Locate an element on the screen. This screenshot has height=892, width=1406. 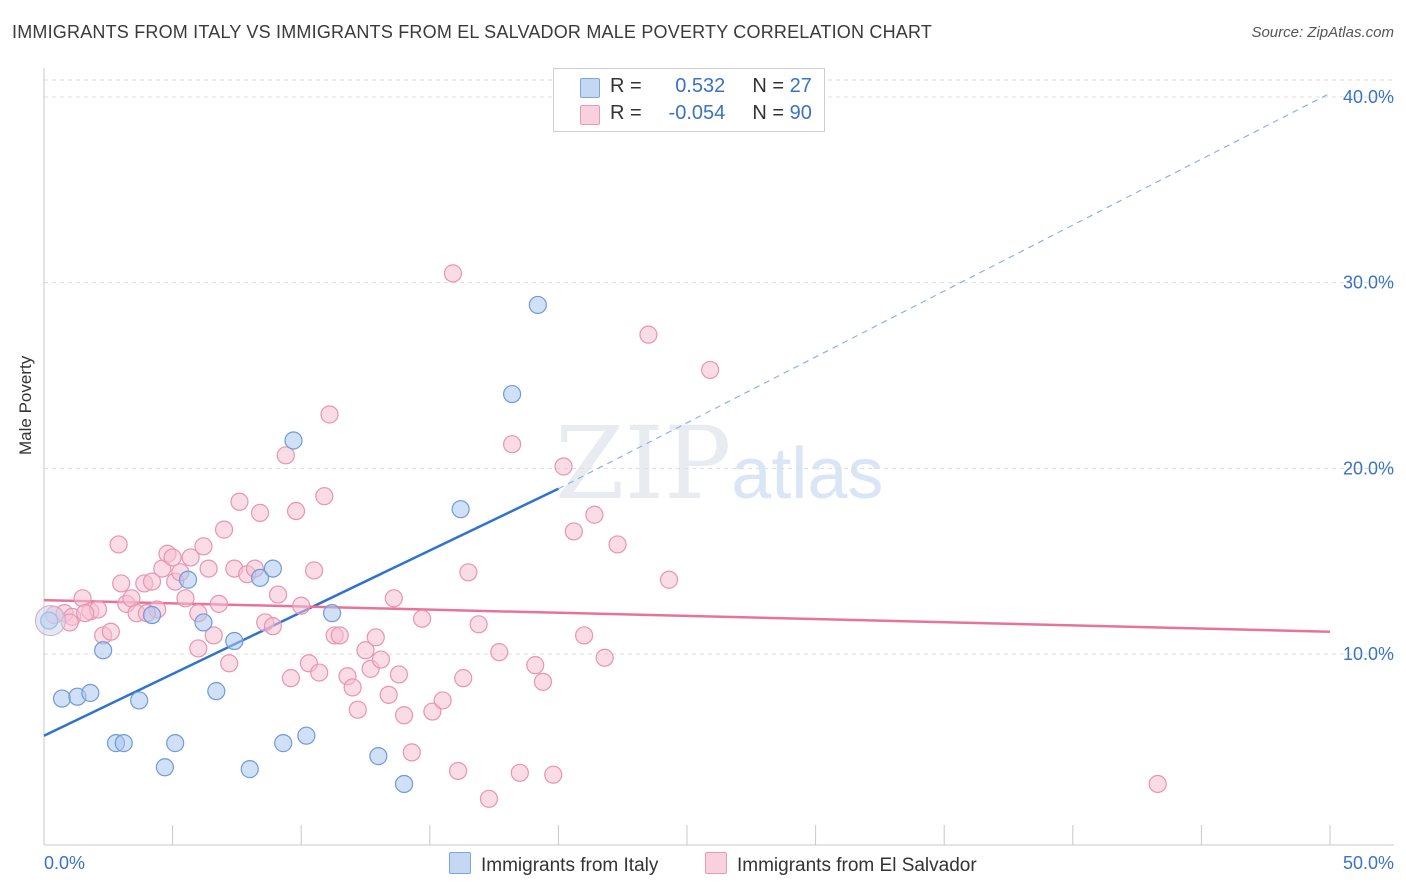
watermark: ZIPatlas is located at coordinates (719, 463).